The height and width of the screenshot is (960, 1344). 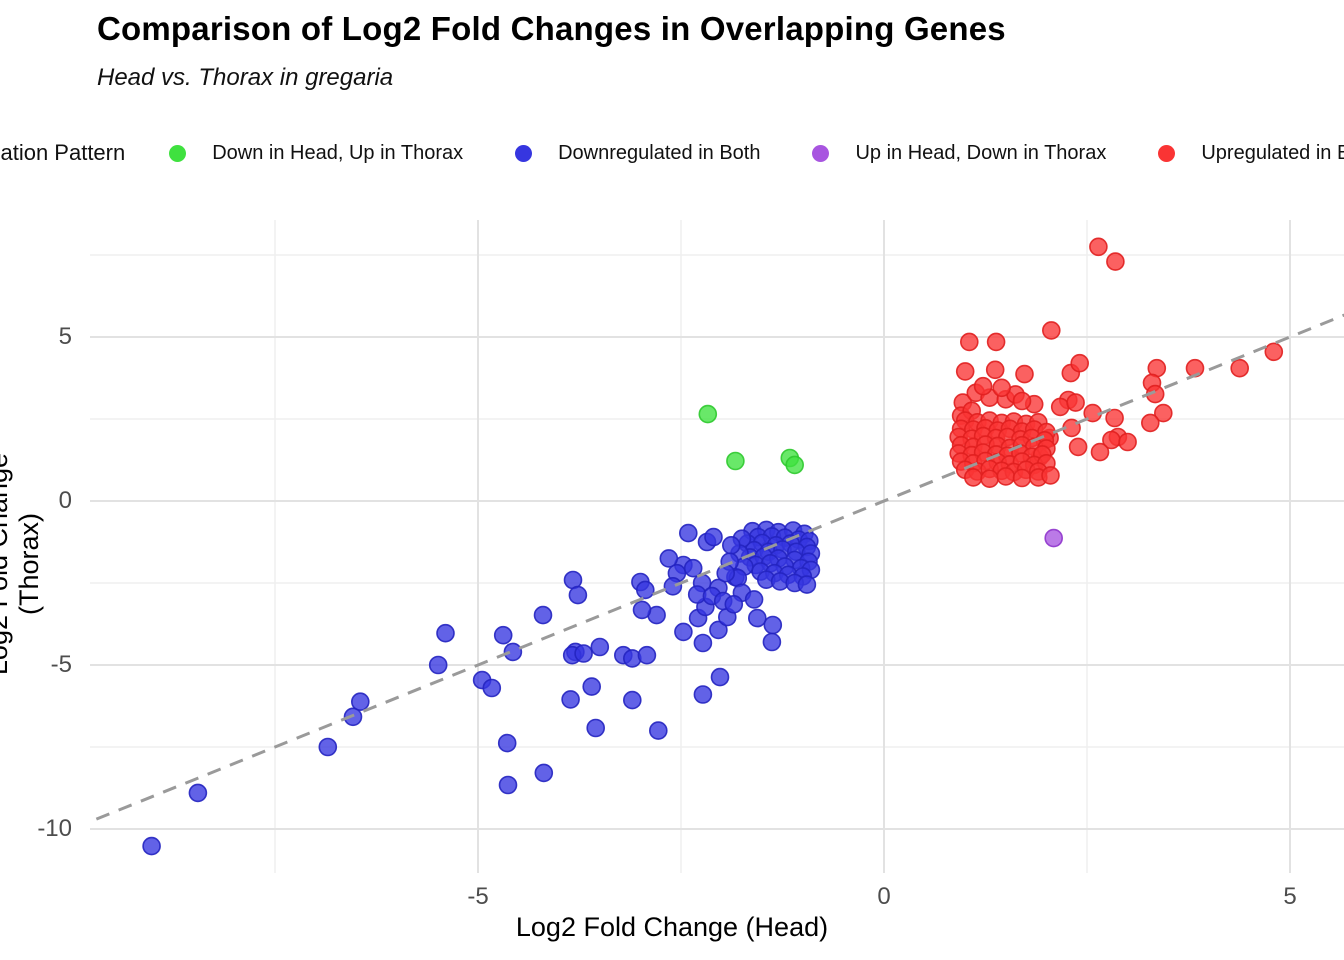 I want to click on legend-item: Upregulated in Both, so click(x=1251, y=153).